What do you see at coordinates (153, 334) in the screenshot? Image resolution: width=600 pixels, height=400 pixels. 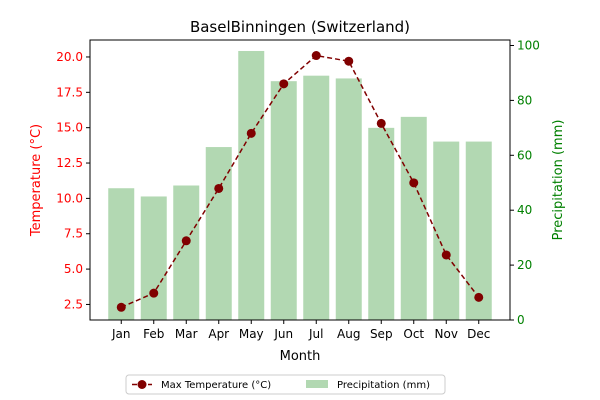 I see `x-tick-label-feb: Feb` at bounding box center [153, 334].